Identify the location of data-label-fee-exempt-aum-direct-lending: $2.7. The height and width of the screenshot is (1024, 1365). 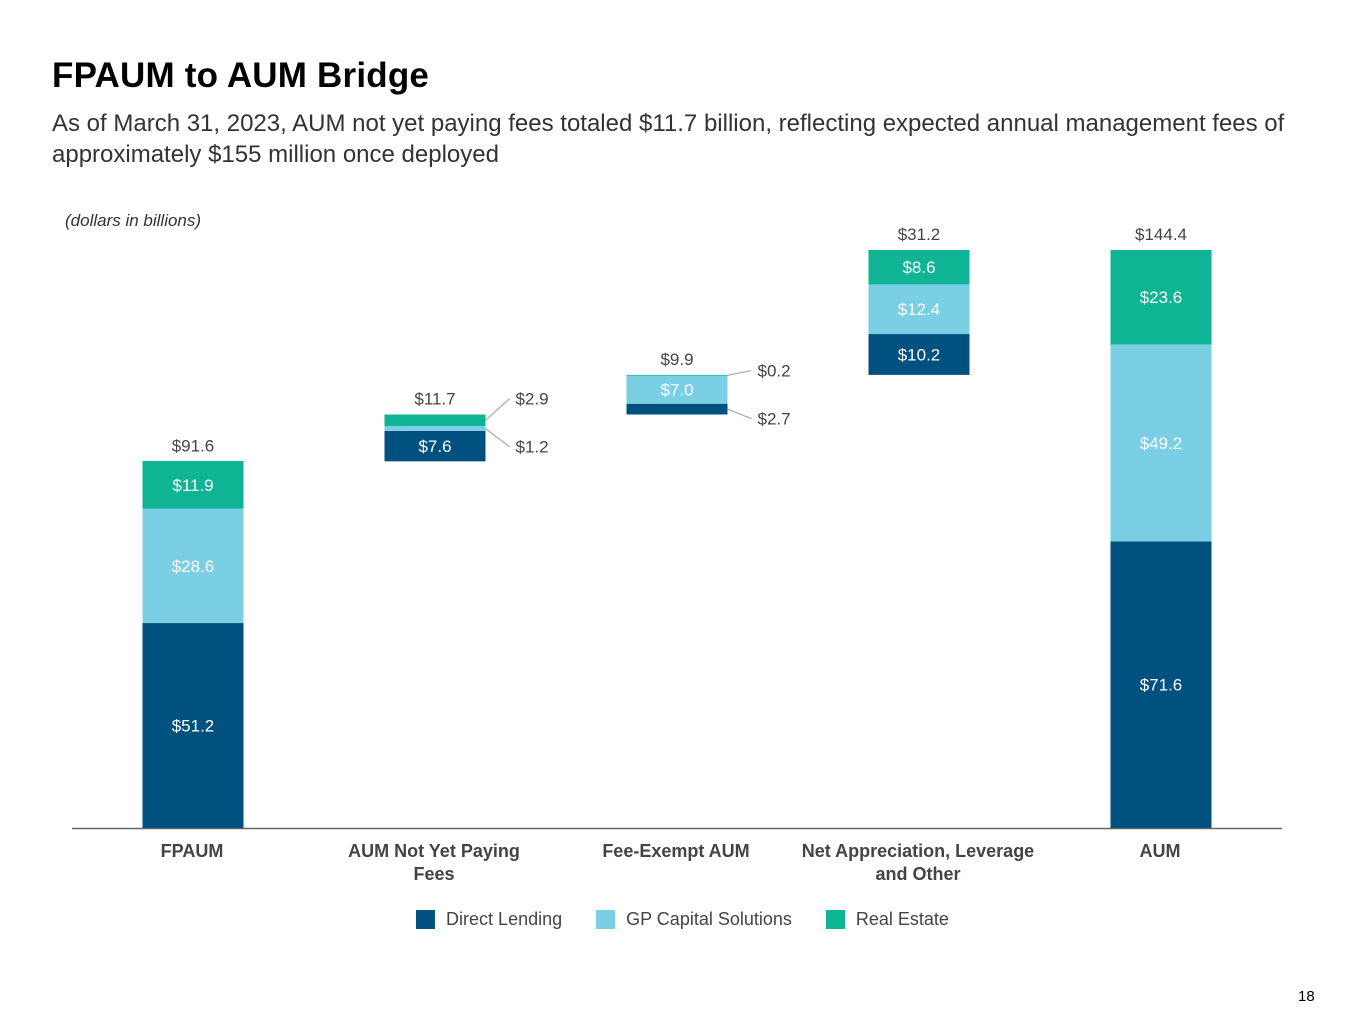
(774, 419).